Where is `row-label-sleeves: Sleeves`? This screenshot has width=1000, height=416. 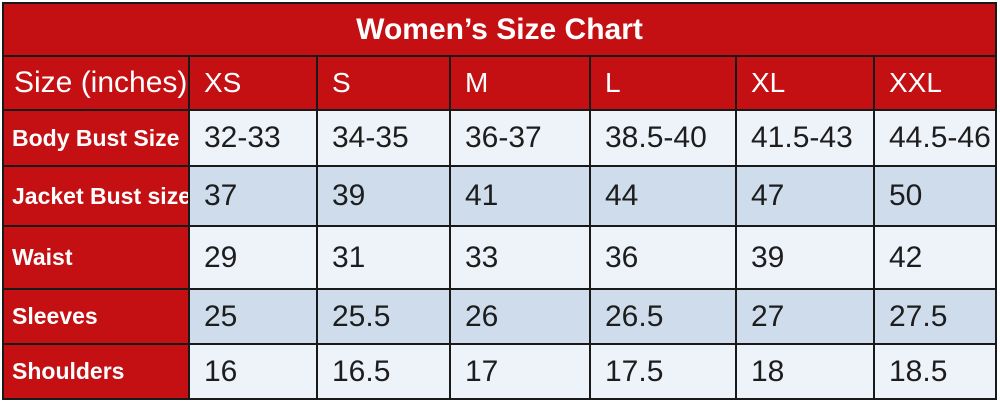 row-label-sleeves: Sleeves is located at coordinates (96, 316).